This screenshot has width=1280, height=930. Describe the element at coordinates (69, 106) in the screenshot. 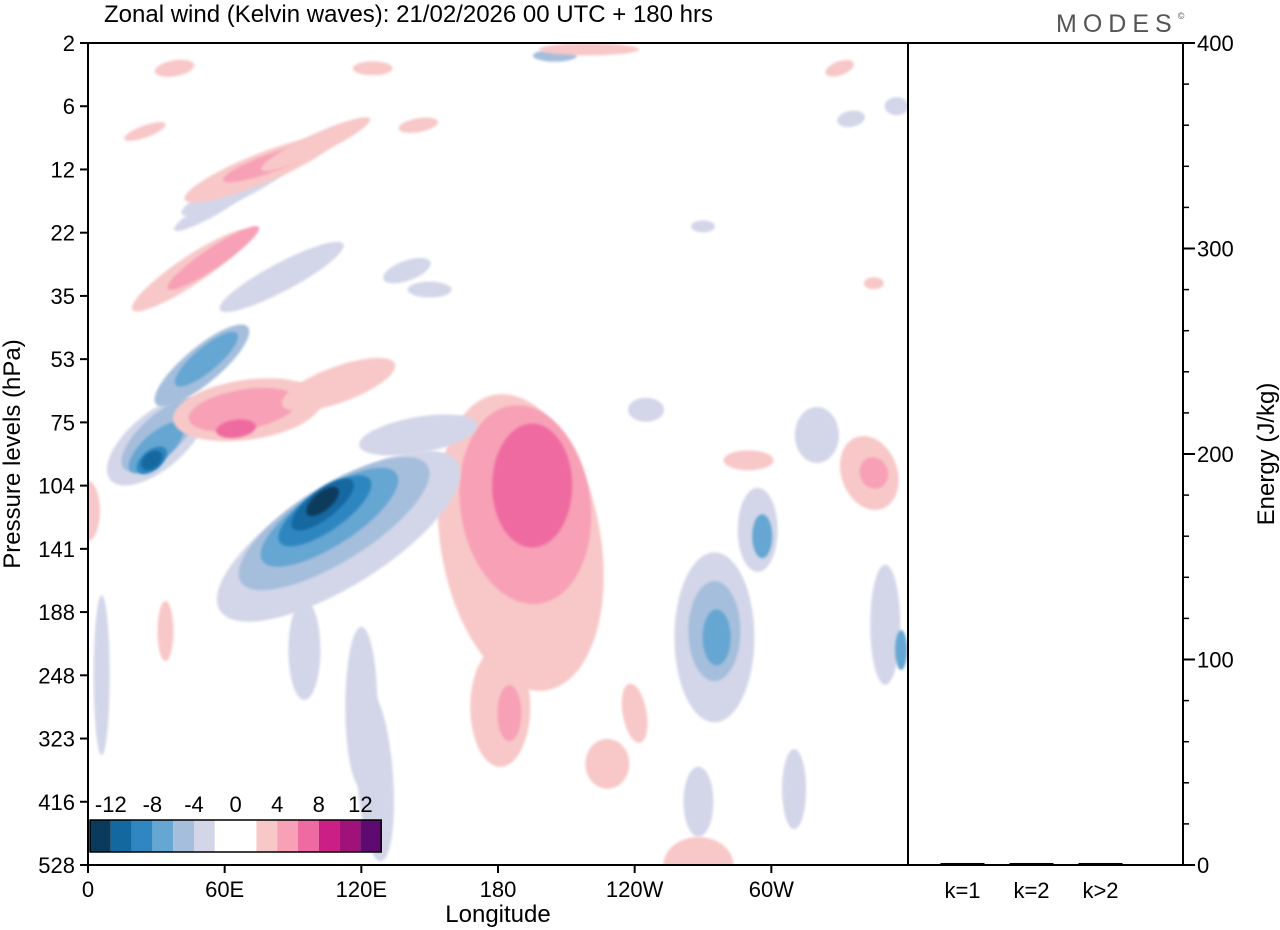

I see `y-tick-label: 6` at that location.